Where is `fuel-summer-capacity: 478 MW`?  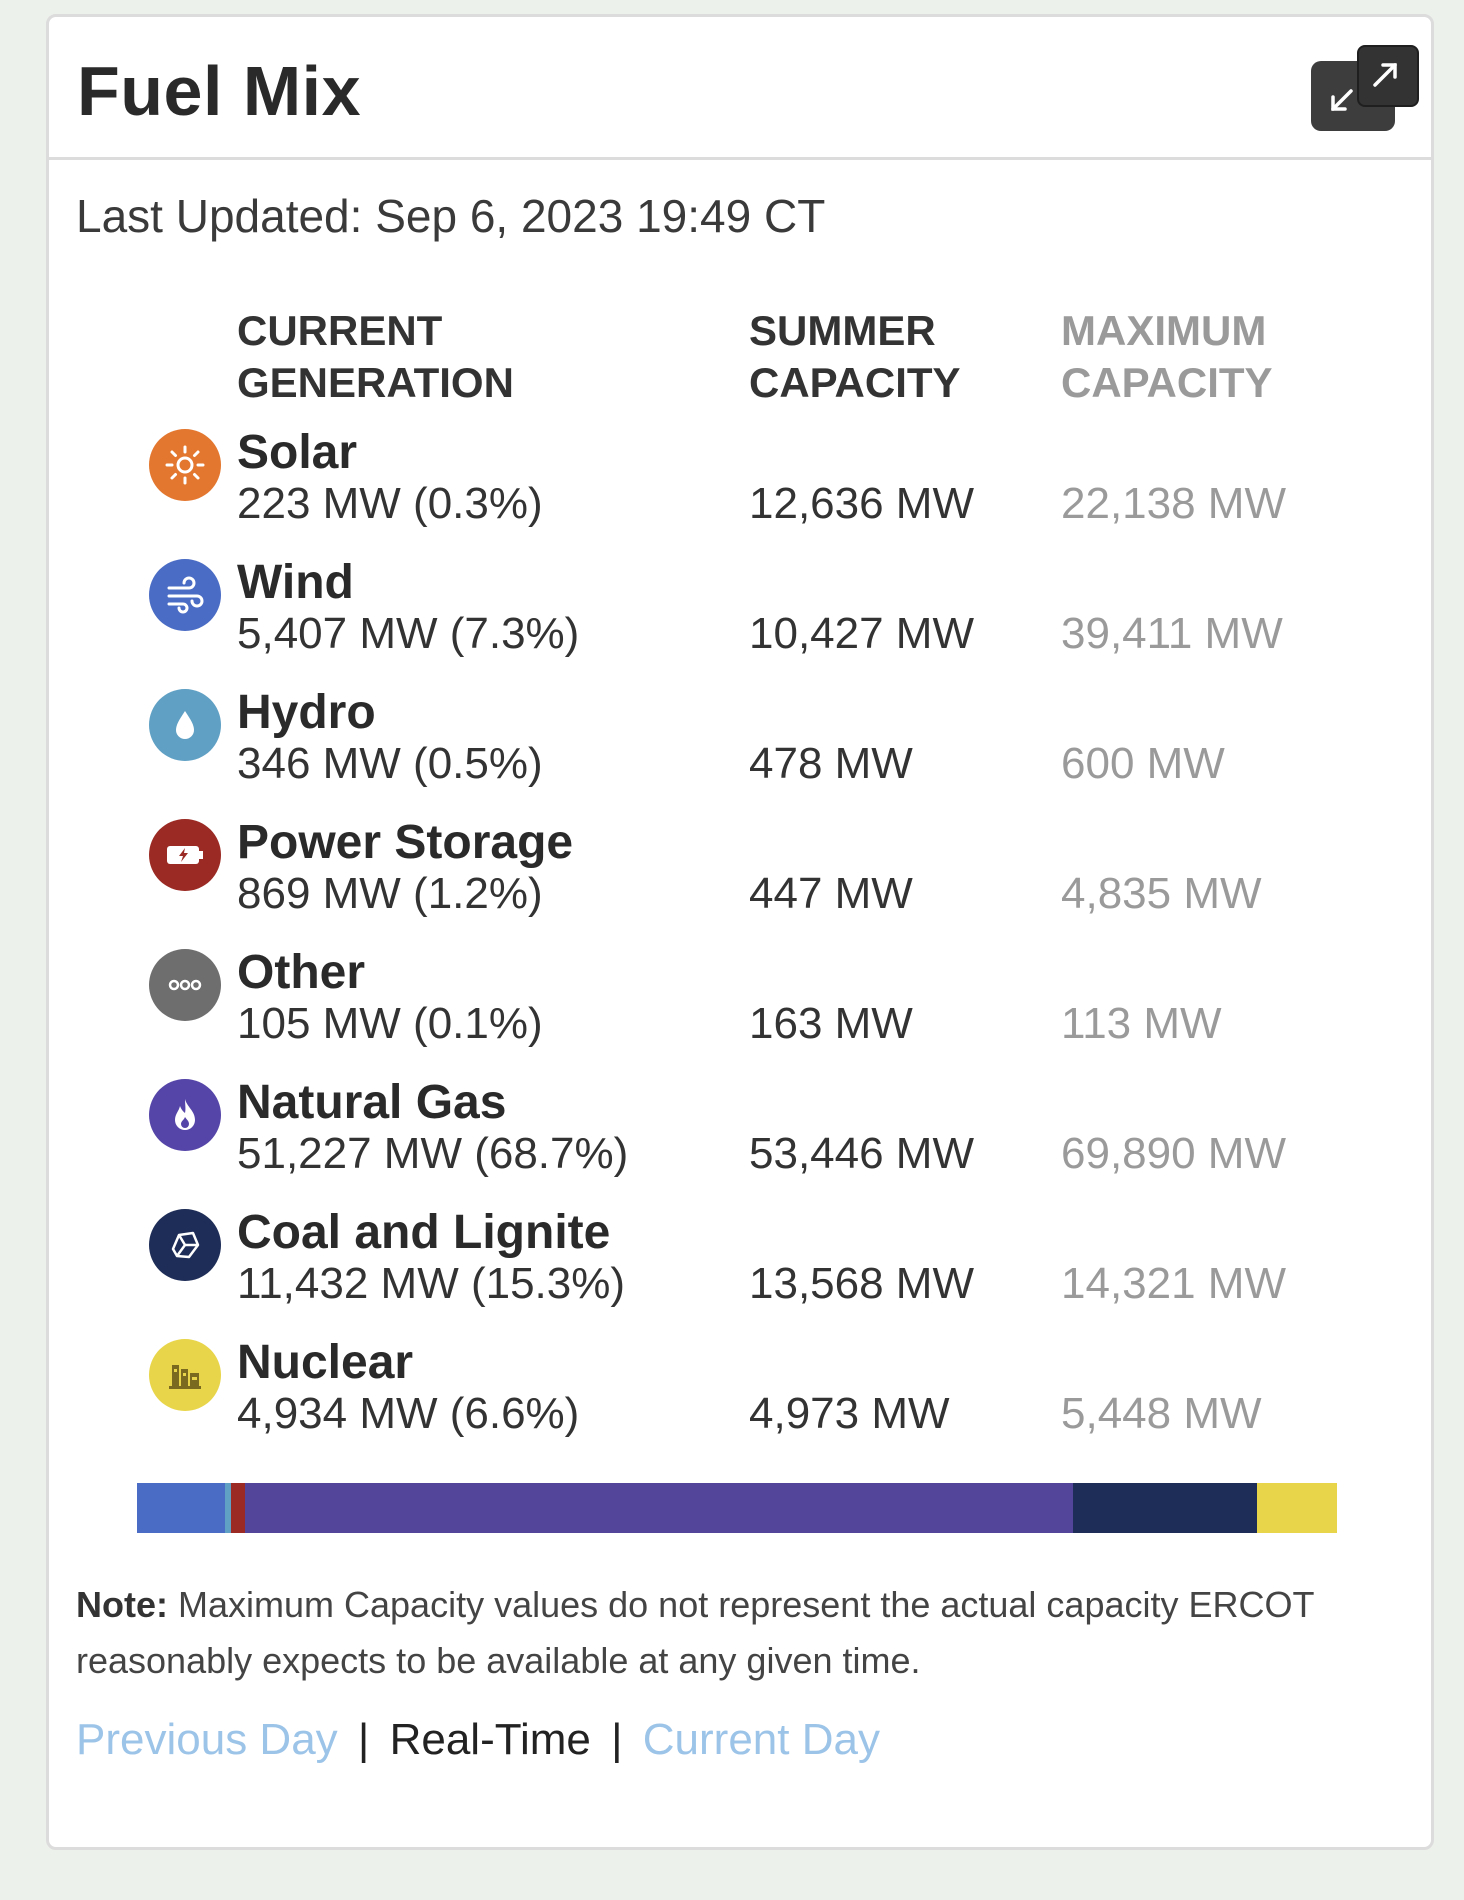
fuel-summer-capacity: 478 MW is located at coordinates (831, 763).